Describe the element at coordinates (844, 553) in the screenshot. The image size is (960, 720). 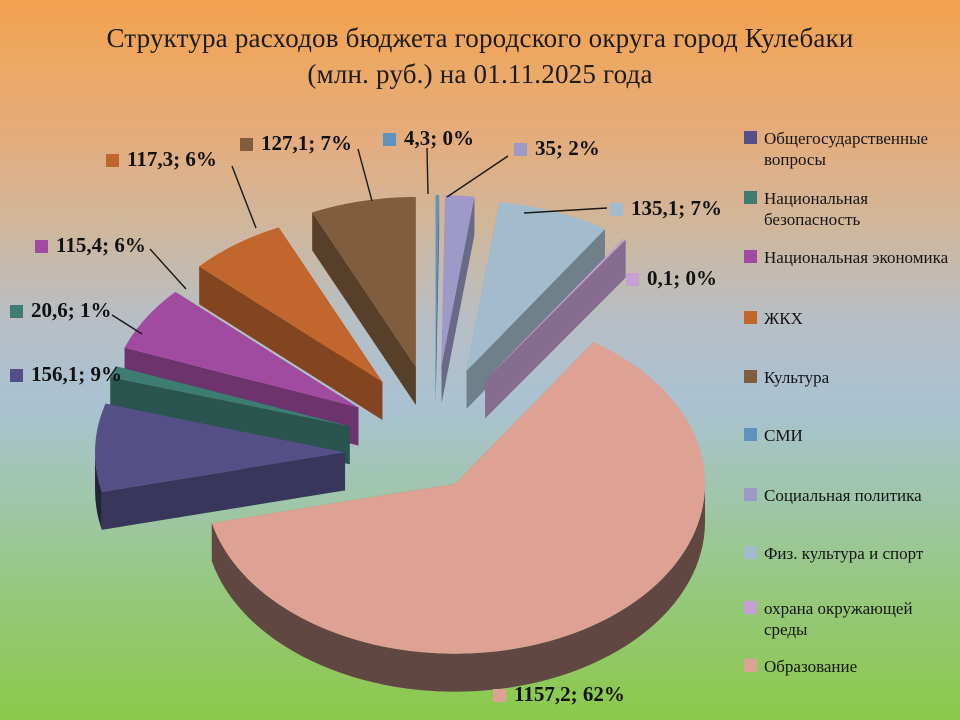
I see `legend-label: Физ. культура и спорт` at that location.